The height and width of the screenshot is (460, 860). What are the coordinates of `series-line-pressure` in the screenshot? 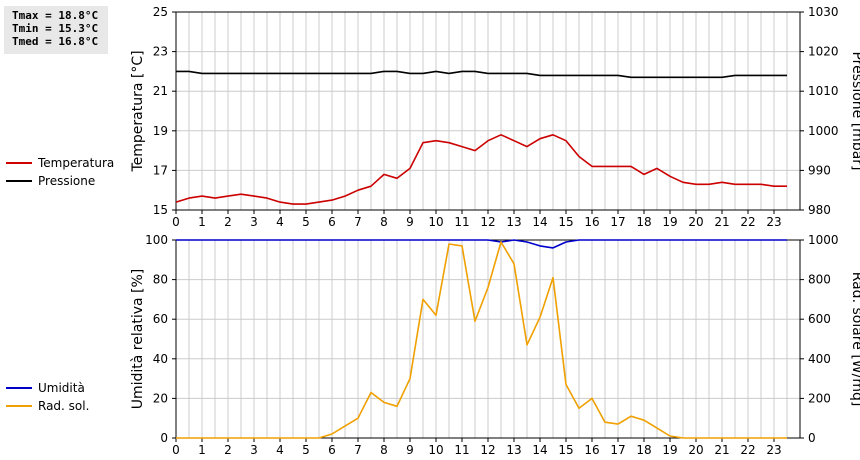 It's located at (481, 74).